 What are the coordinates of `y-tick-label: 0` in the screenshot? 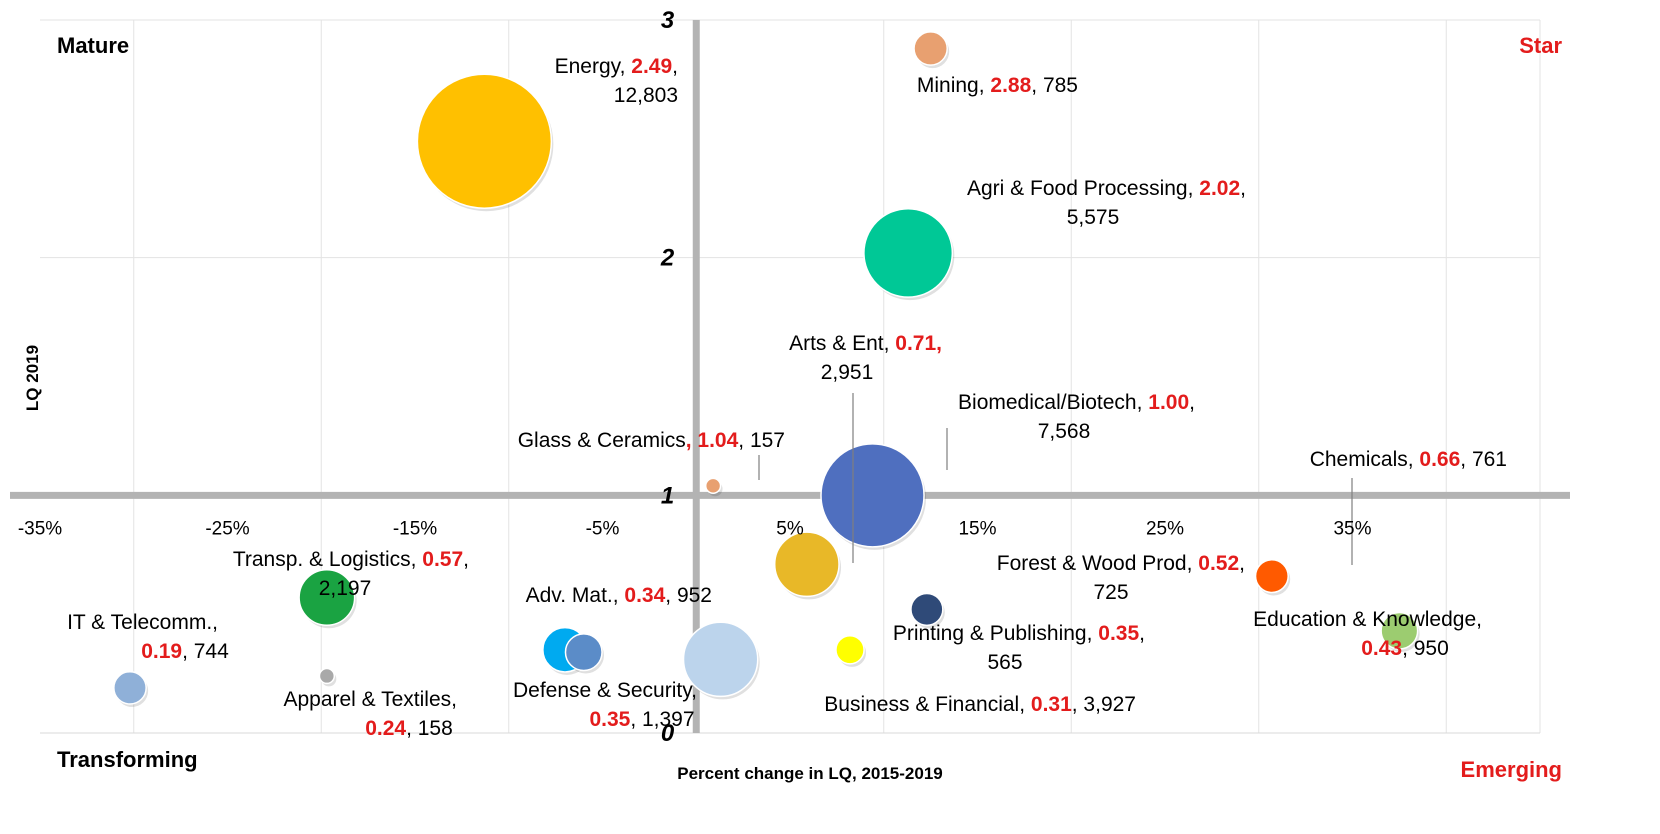 It's located at (668, 733).